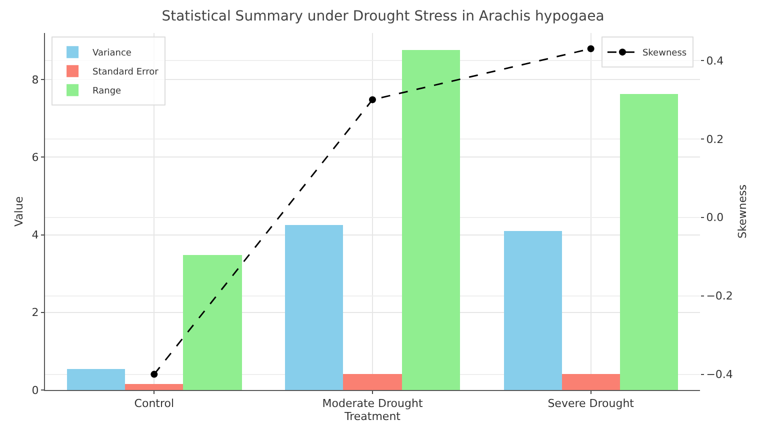  I want to click on y-axis-title: Value, so click(19, 211).